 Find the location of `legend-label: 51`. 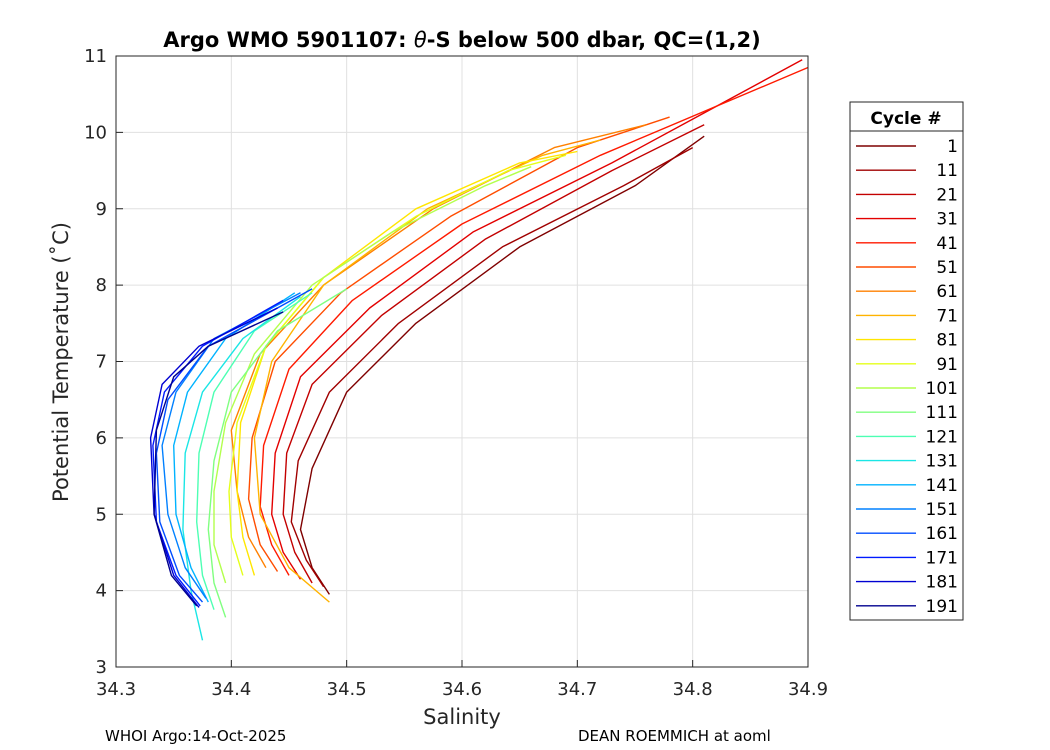

legend-label: 51 is located at coordinates (947, 268).